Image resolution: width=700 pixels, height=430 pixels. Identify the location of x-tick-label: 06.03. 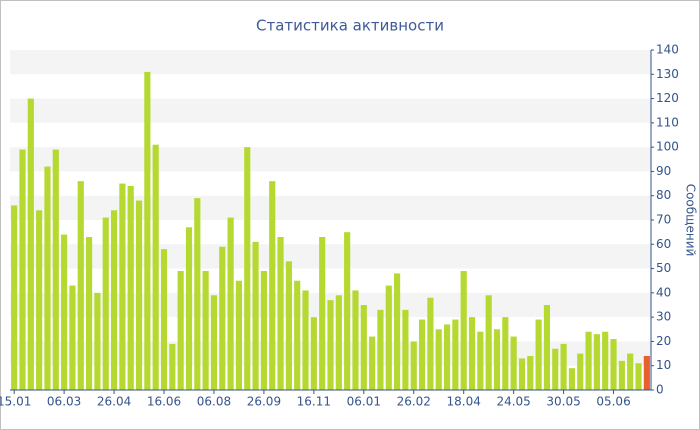
(64, 402).